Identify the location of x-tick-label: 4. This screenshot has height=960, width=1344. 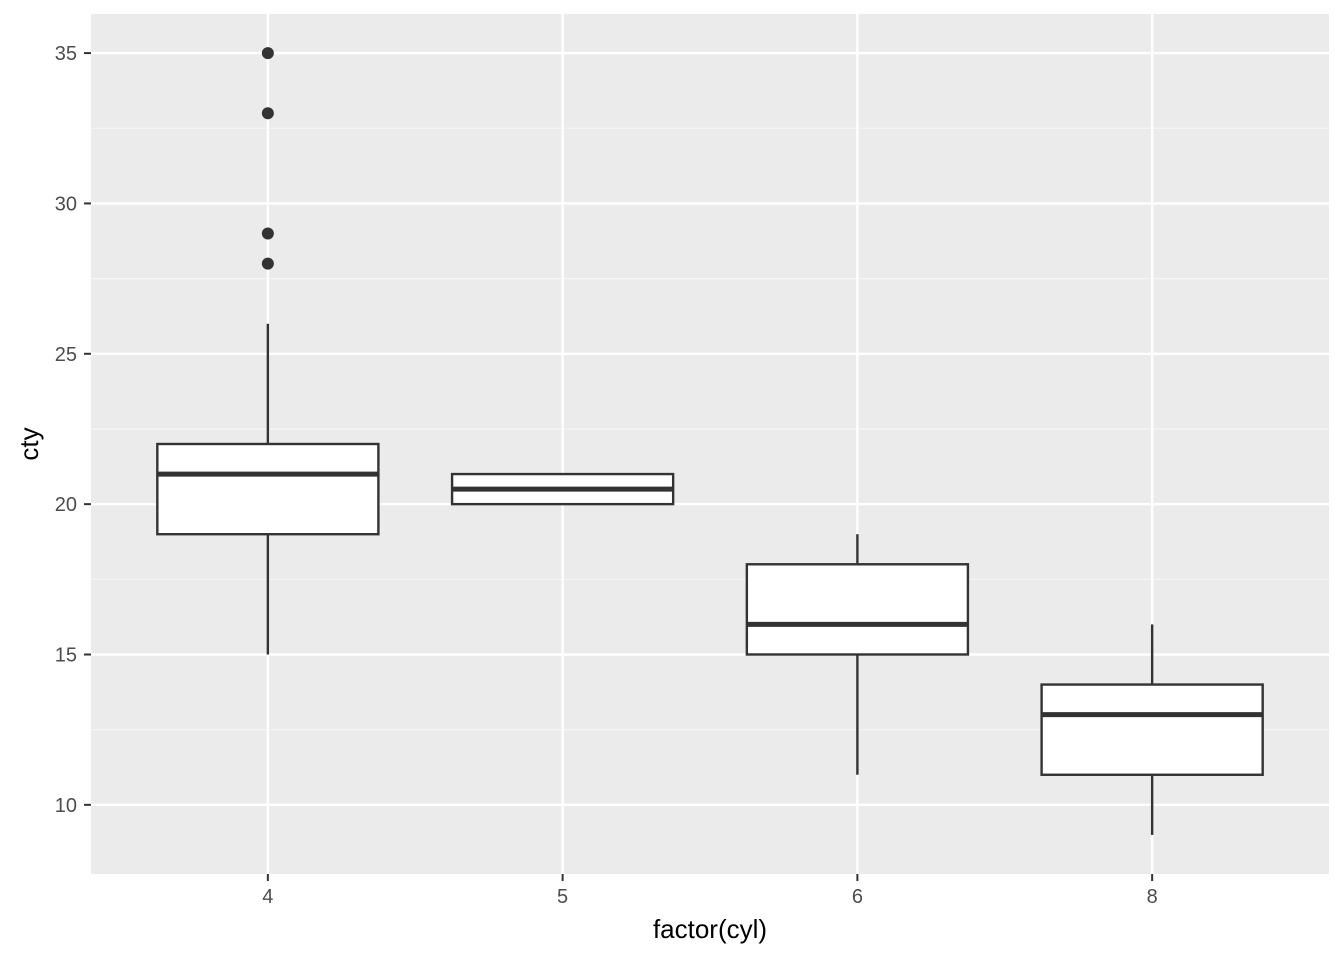
(267, 897).